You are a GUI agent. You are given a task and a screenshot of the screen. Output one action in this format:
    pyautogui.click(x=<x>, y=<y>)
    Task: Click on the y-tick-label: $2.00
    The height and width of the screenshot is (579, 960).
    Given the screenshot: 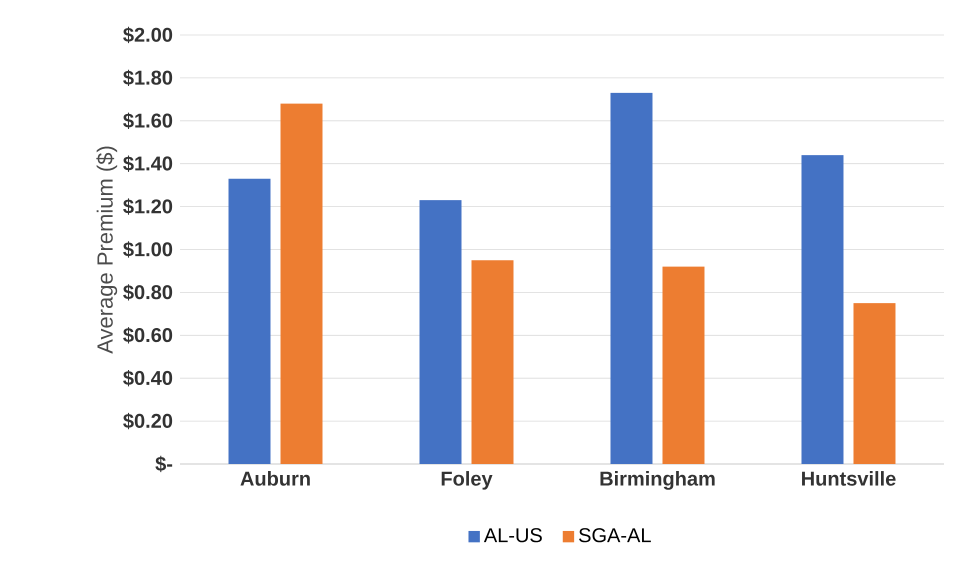 What is the action you would take?
    pyautogui.click(x=147, y=35)
    